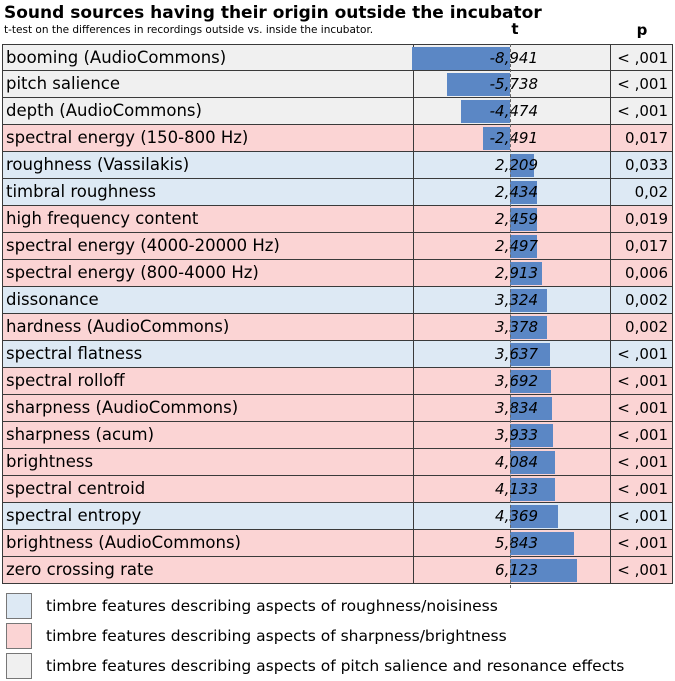 This screenshot has height=681, width=675. I want to click on table-row: roughness (Vassilakis) 2,209 0,033, so click(337, 165).